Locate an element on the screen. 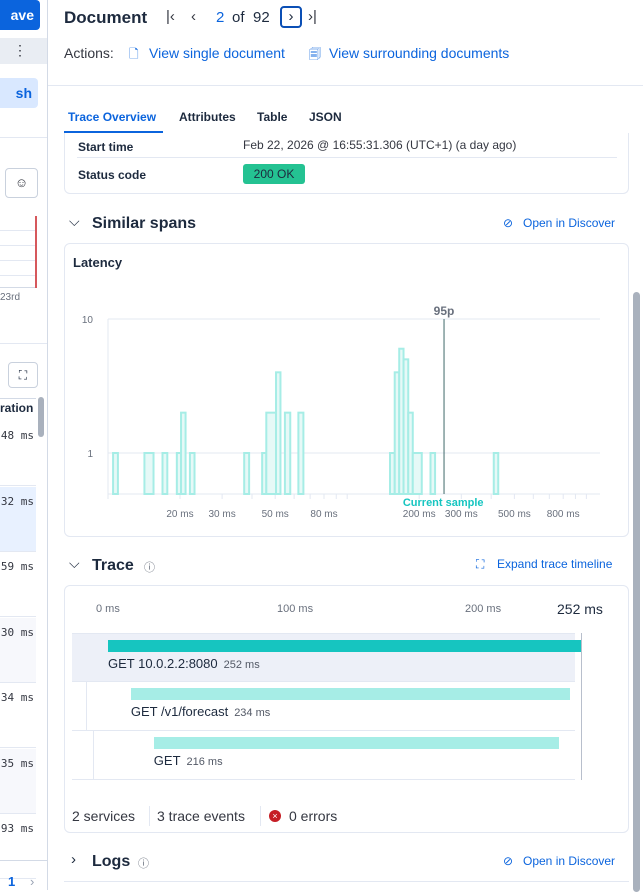 This screenshot has width=643, height=892. collapse-trace-icon: ⌵ is located at coordinates (74, 563).